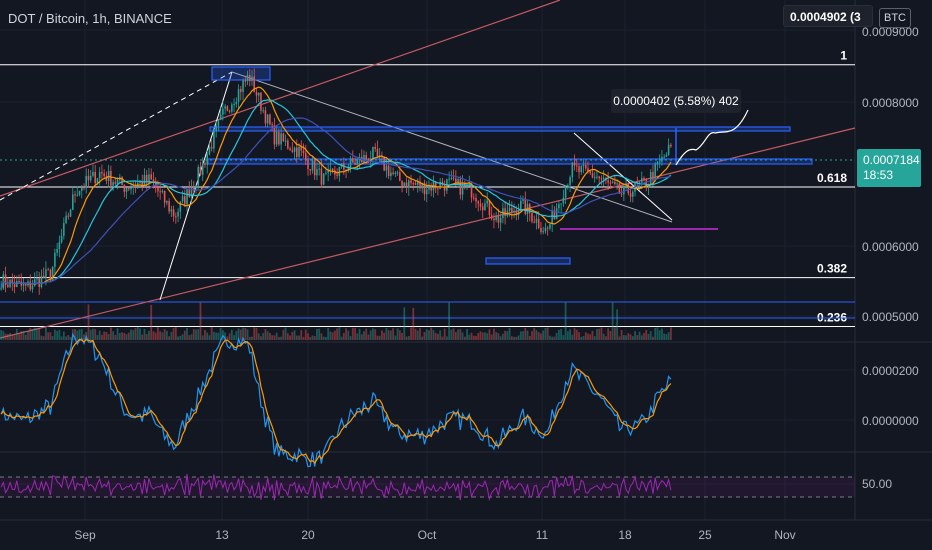 The width and height of the screenshot is (932, 550). What do you see at coordinates (832, 269) in the screenshot?
I see `fib-label: 0.382` at bounding box center [832, 269].